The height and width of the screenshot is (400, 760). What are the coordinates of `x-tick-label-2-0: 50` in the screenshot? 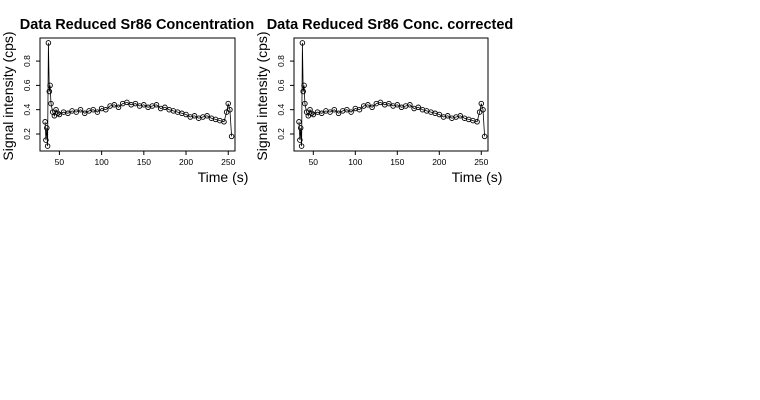 It's located at (314, 162).